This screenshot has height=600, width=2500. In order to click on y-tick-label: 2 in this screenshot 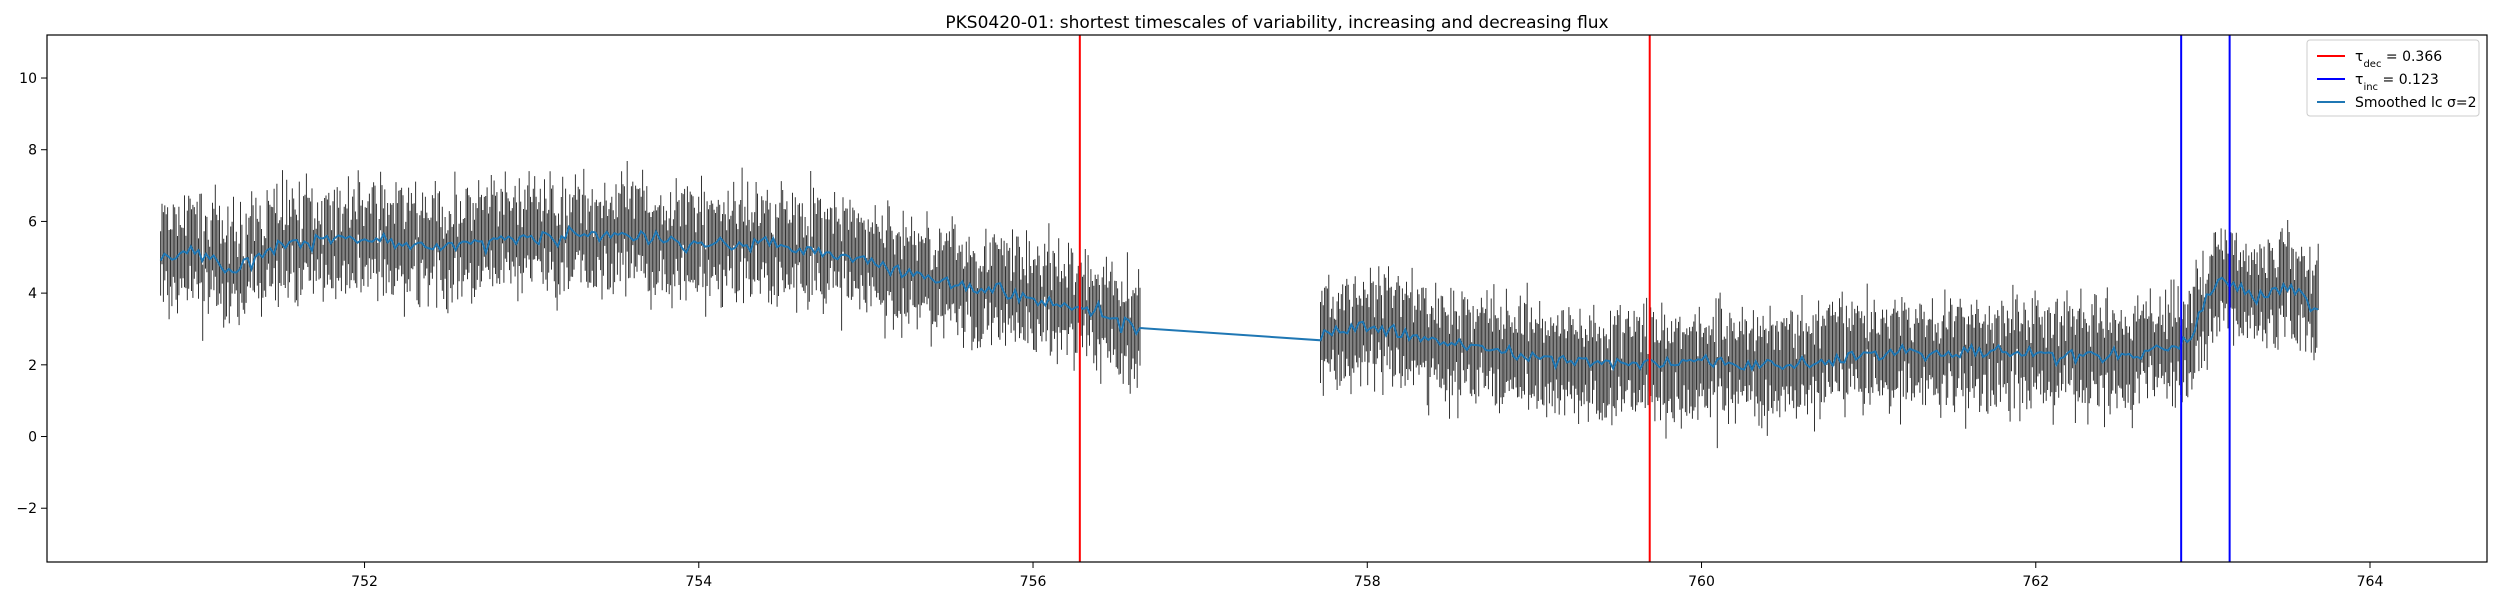, I will do `click(32, 366)`.